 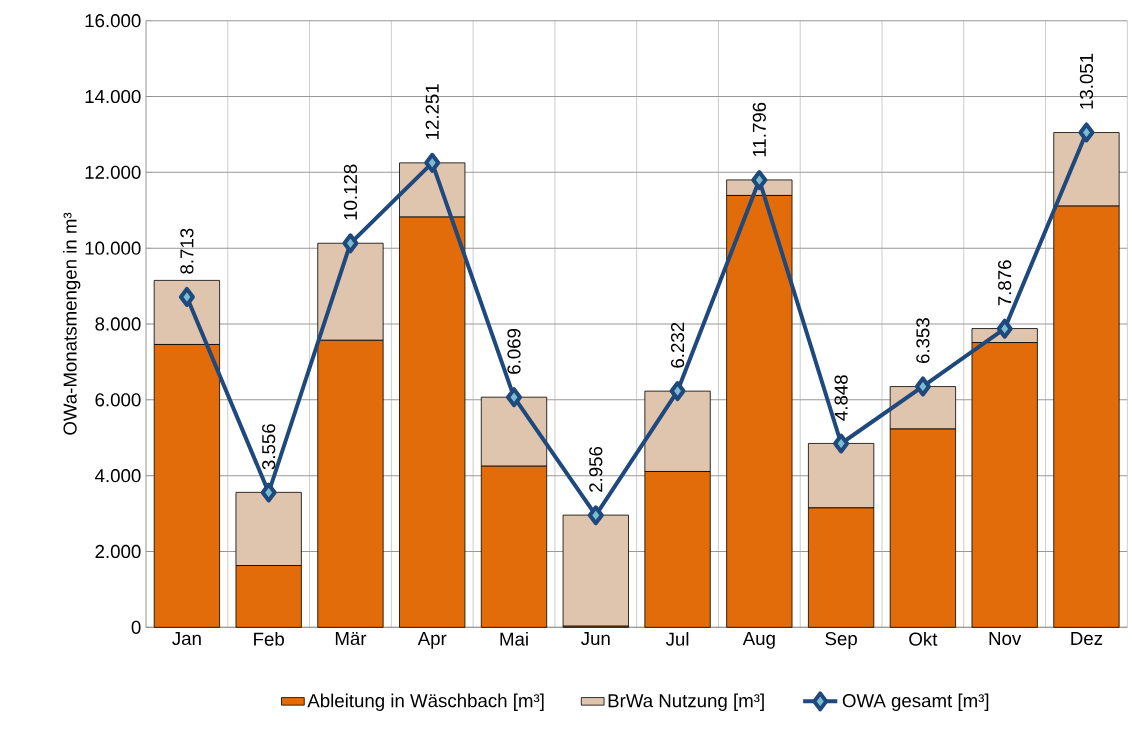 I want to click on legend-label: OWA gesamt [m³], so click(x=915, y=702).